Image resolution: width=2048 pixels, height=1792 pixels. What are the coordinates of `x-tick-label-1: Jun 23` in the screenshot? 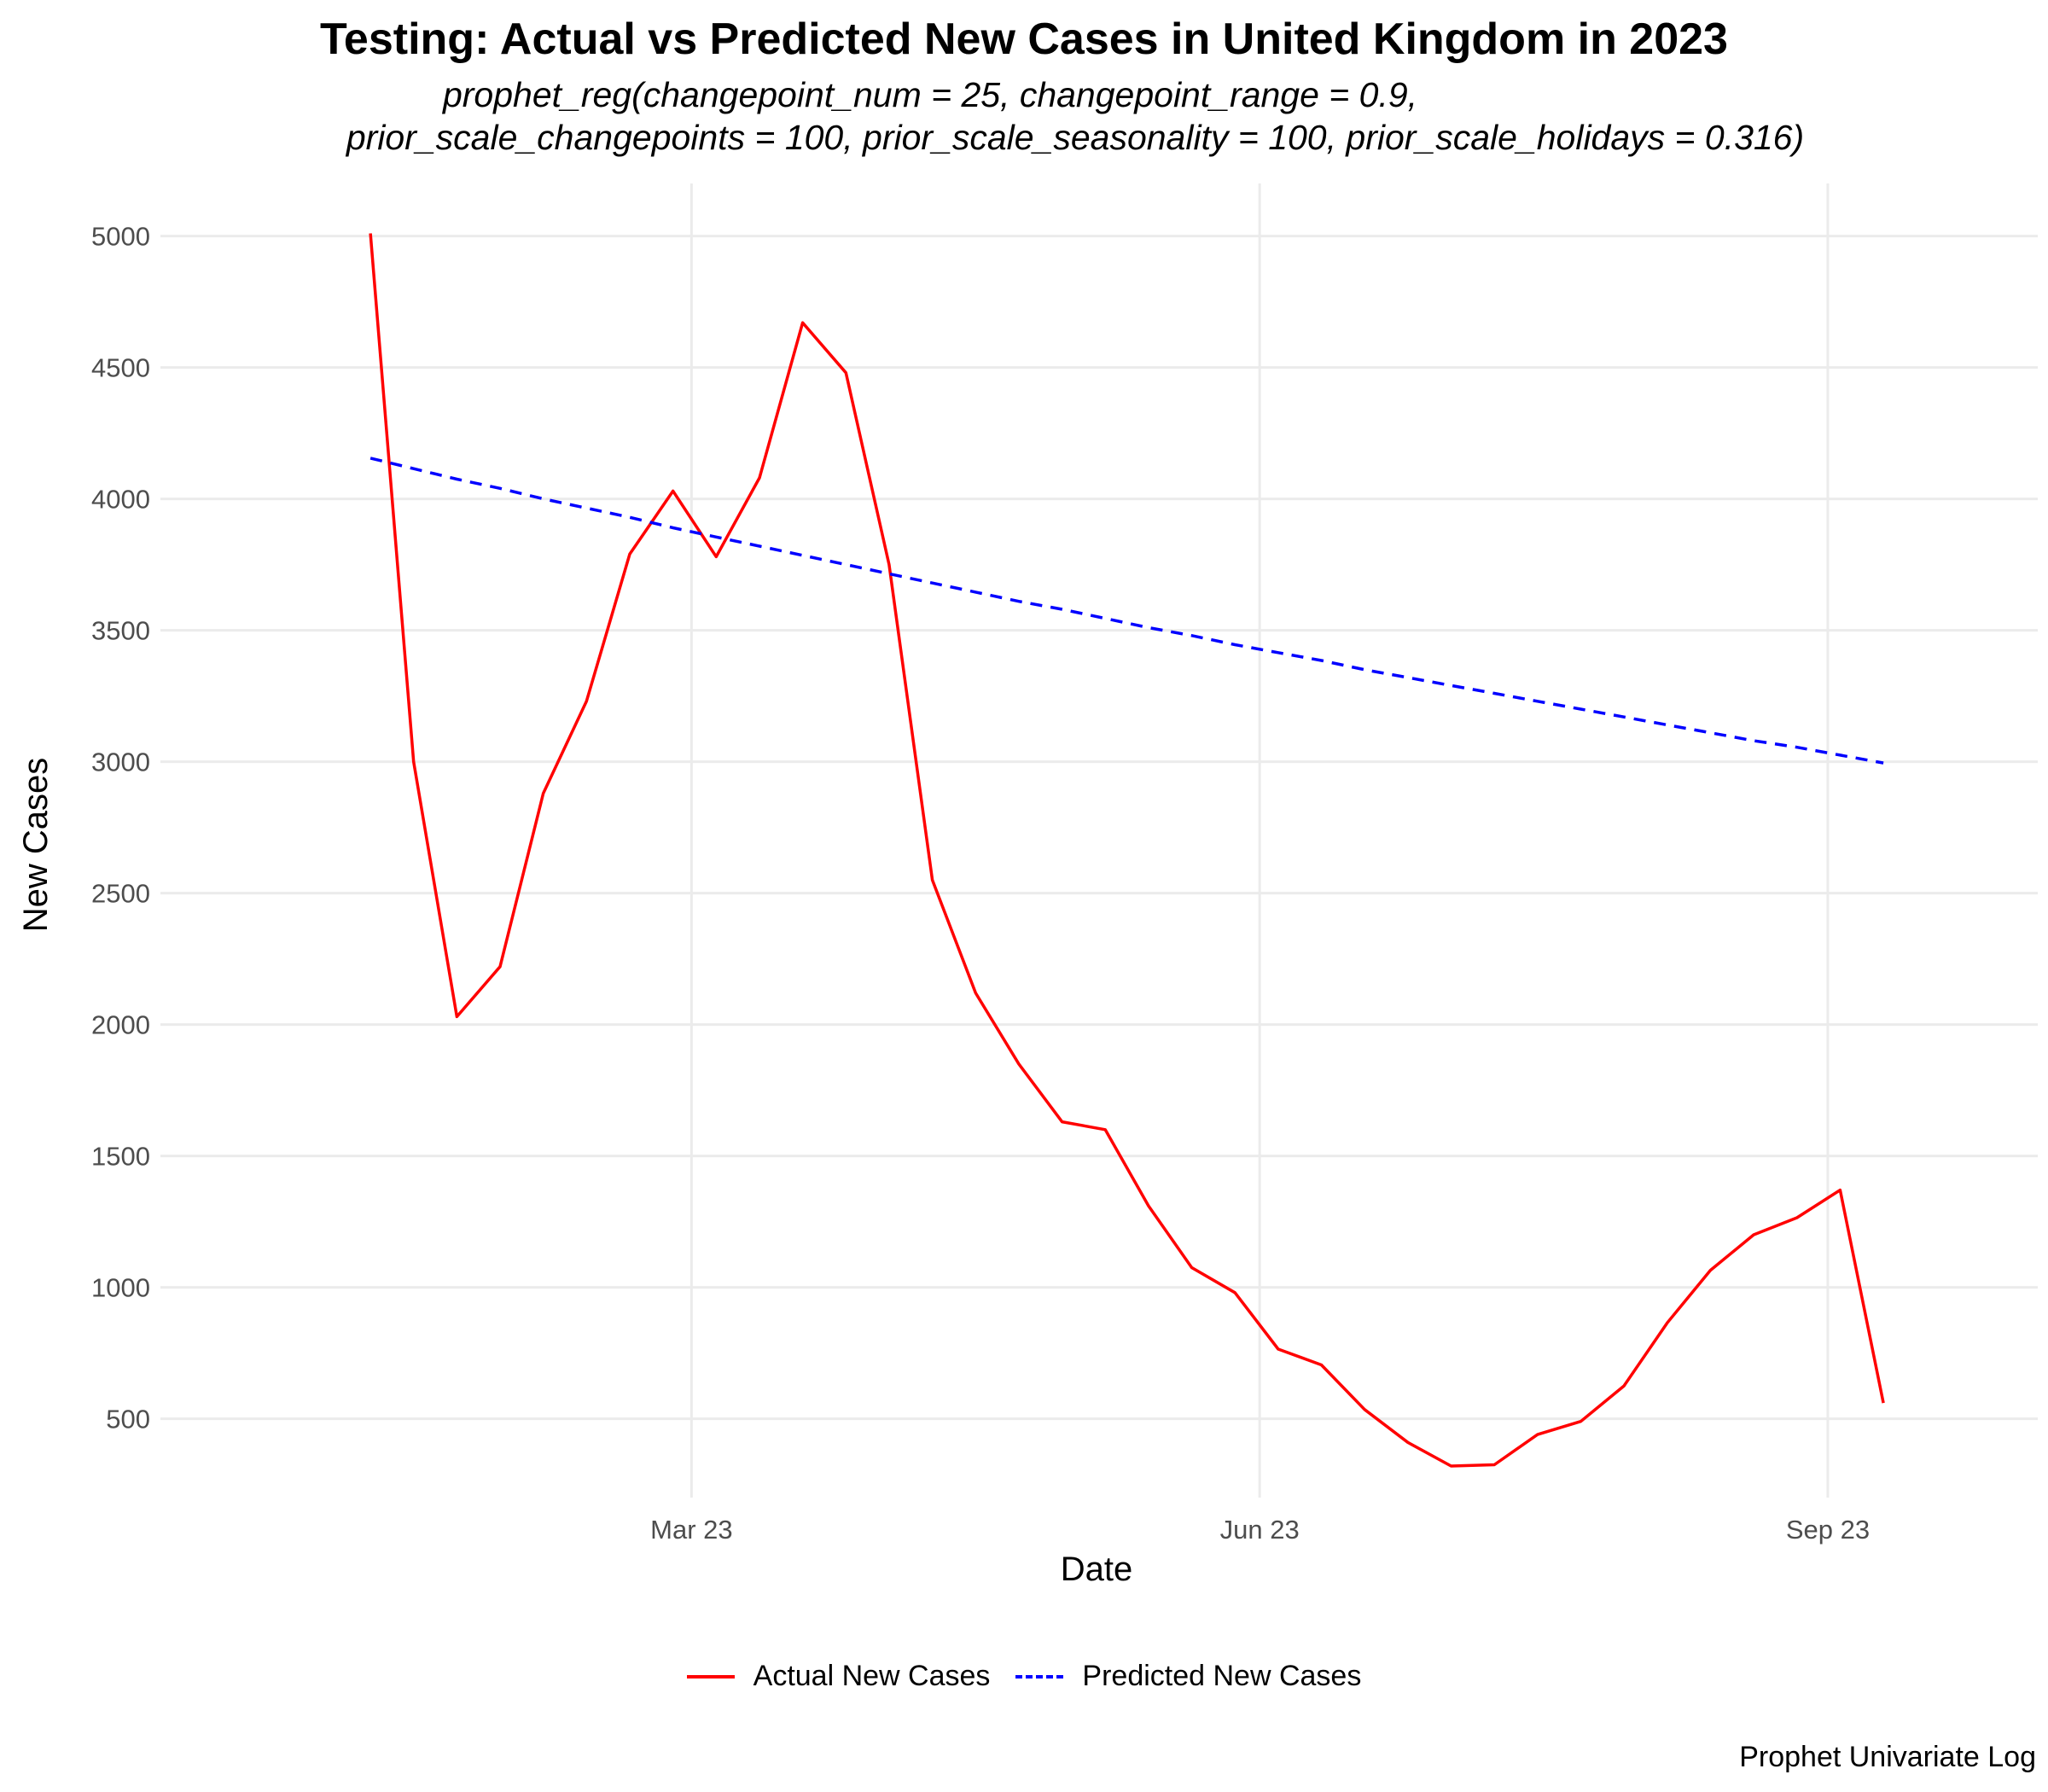 It's located at (1260, 1530).